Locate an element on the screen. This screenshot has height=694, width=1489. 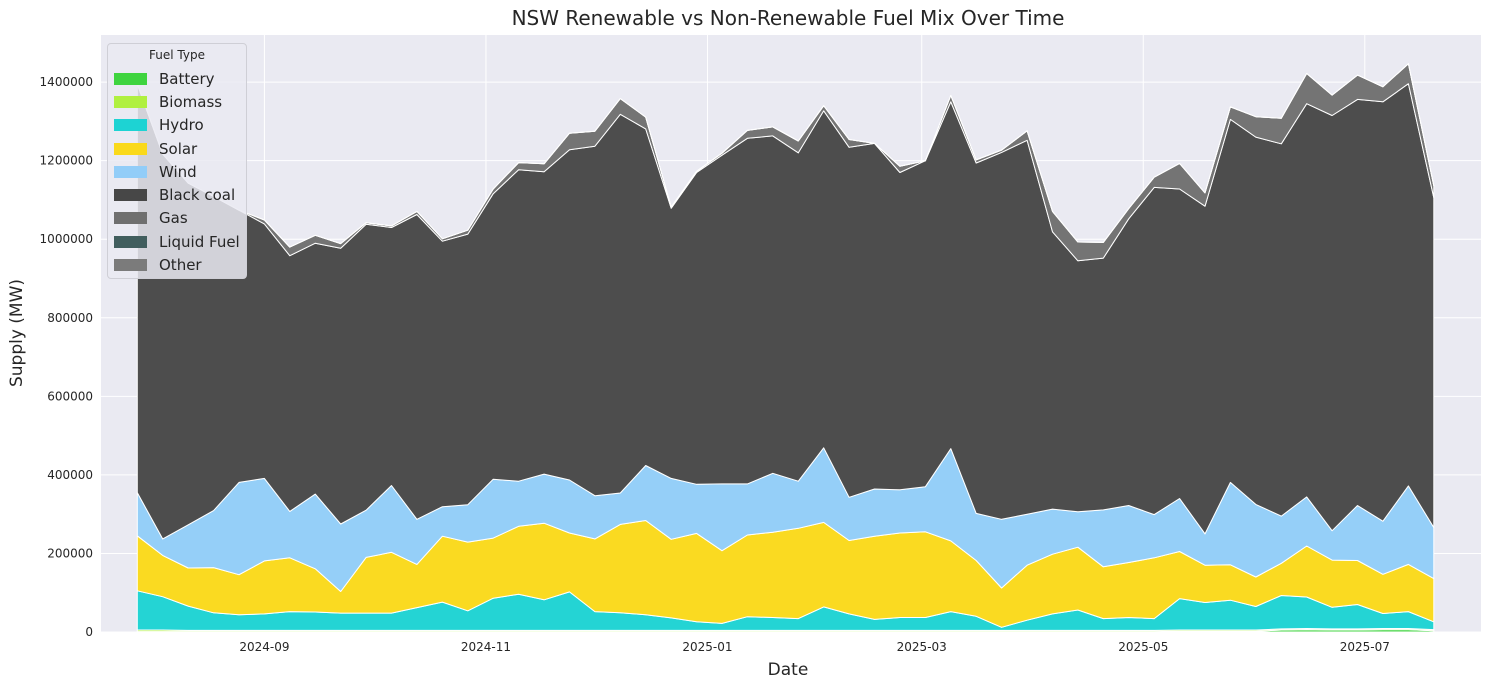
x-tick-label: 2025-01 is located at coordinates (707, 647).